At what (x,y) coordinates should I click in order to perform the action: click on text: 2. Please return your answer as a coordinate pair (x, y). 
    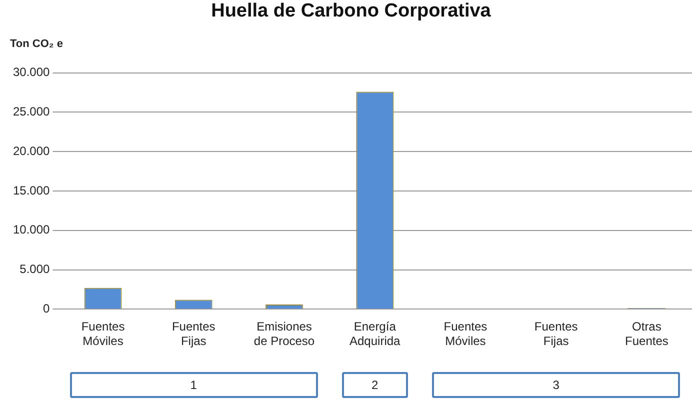
    Looking at the image, I should click on (375, 385).